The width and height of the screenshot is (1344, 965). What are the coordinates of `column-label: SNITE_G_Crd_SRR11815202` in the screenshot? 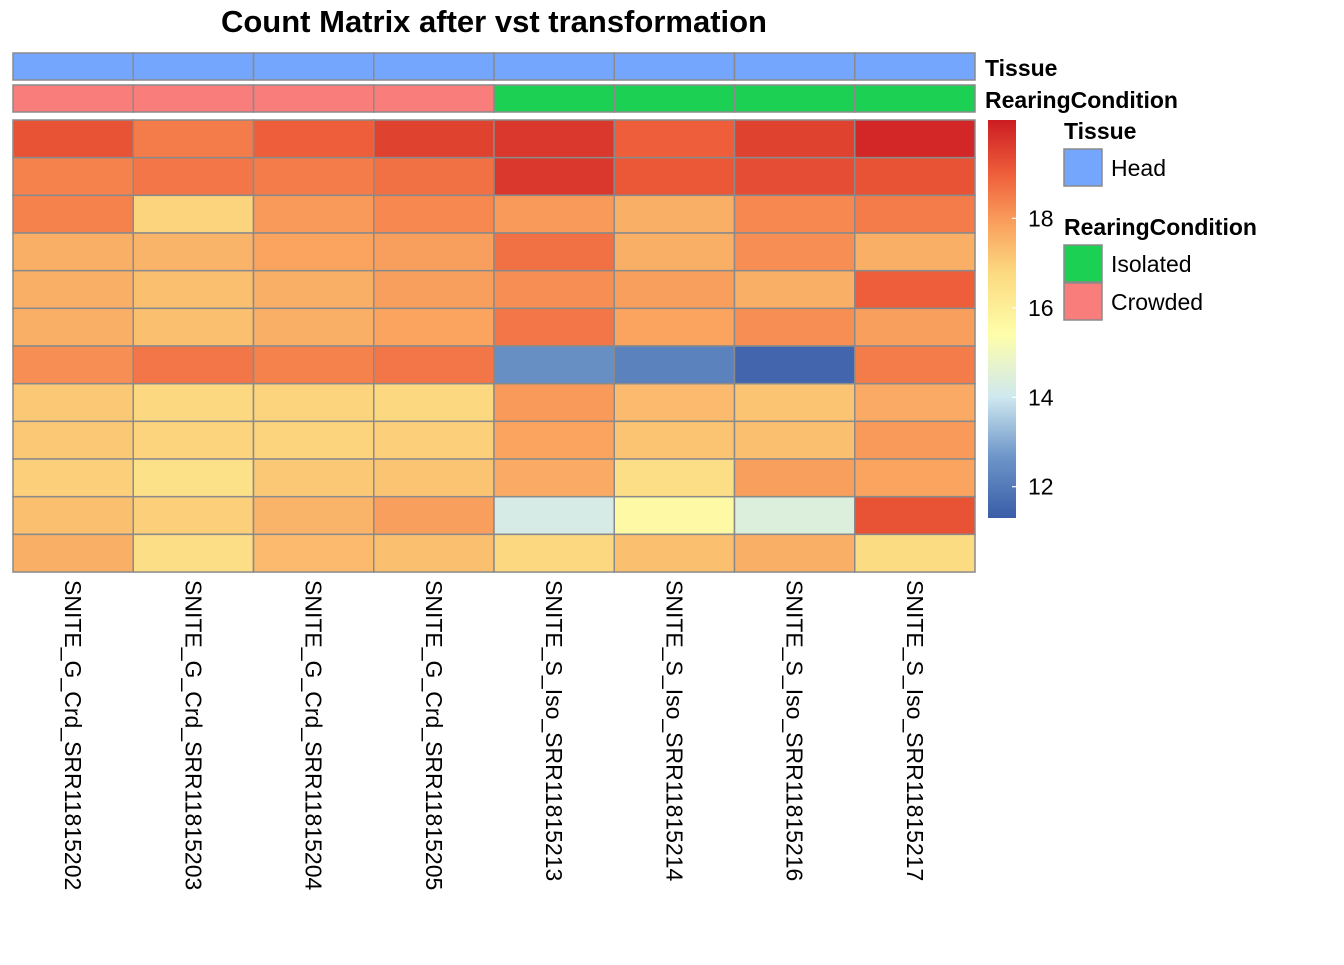 It's located at (73, 735).